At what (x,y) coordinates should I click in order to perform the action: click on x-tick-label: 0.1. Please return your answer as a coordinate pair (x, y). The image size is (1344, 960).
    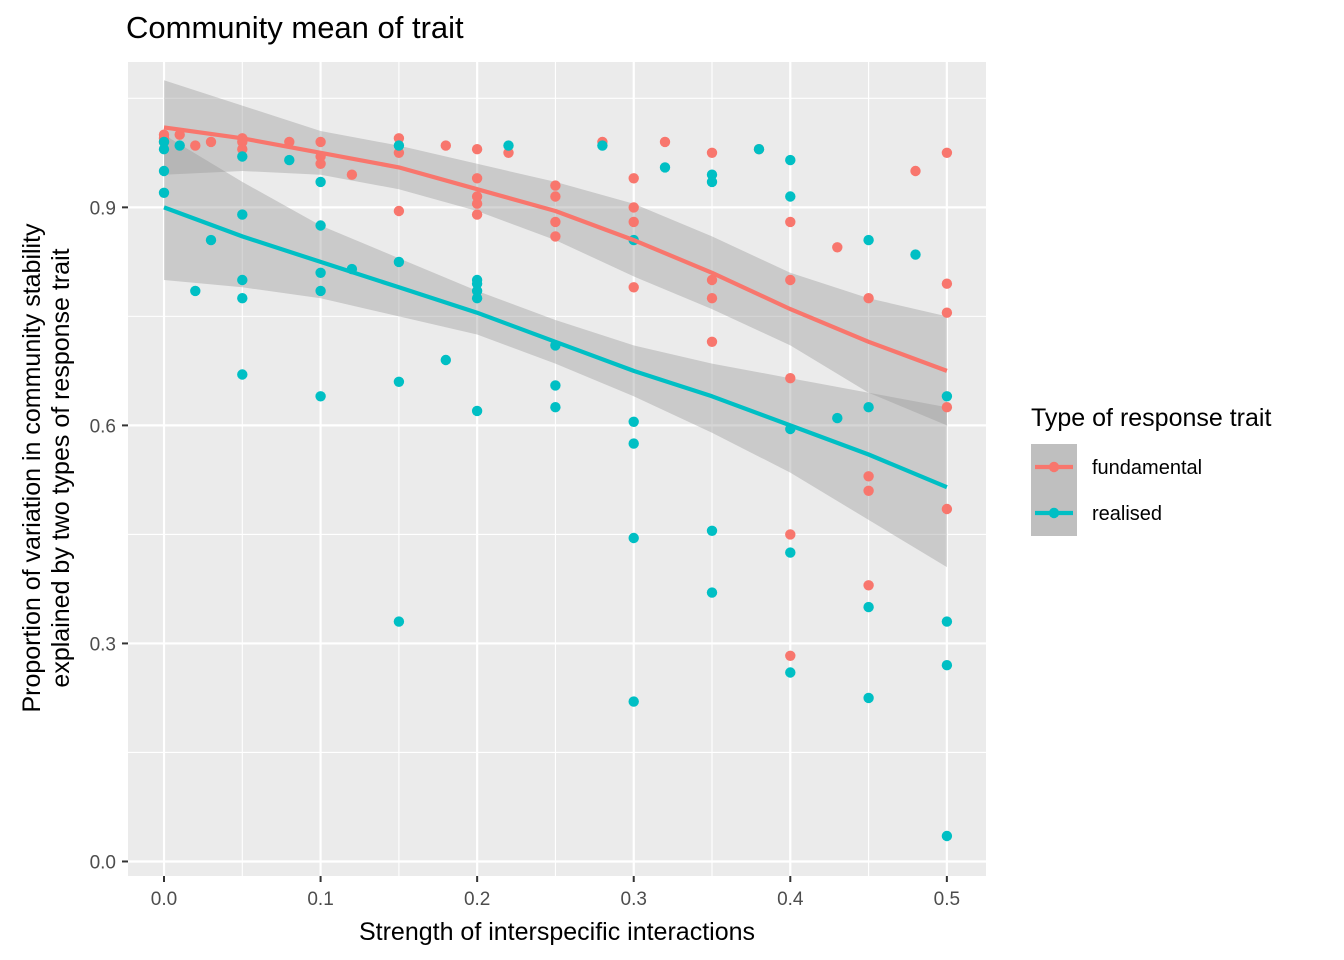
    Looking at the image, I should click on (320, 899).